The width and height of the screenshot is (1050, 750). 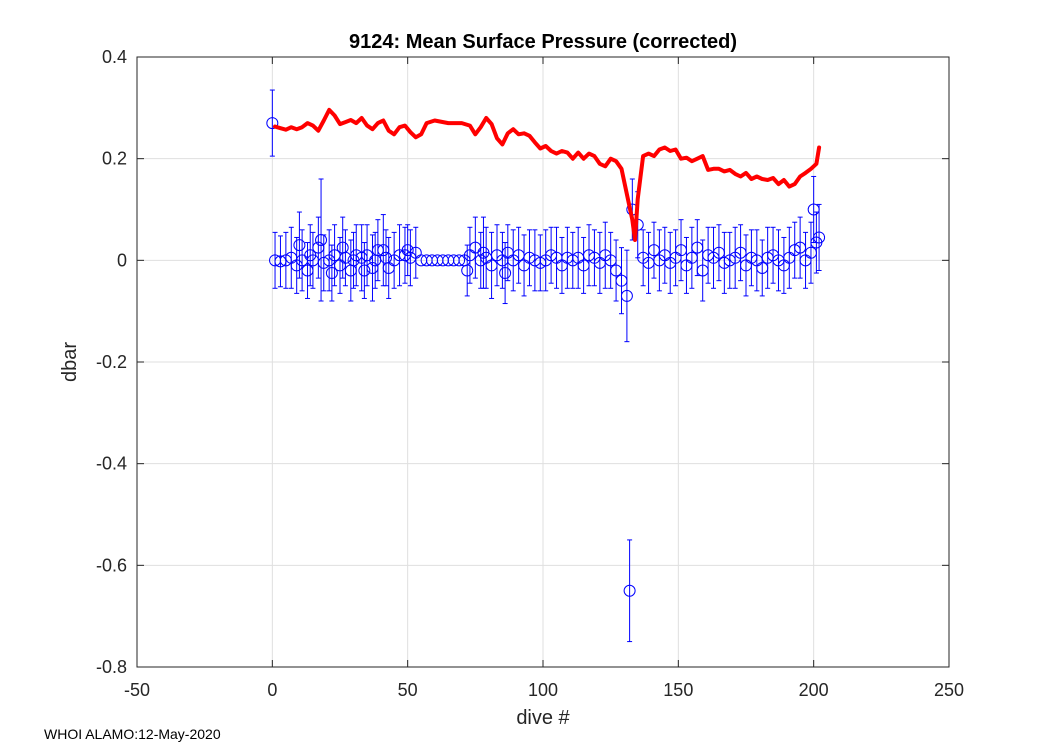 I want to click on series-line-corrected, so click(x=547, y=174).